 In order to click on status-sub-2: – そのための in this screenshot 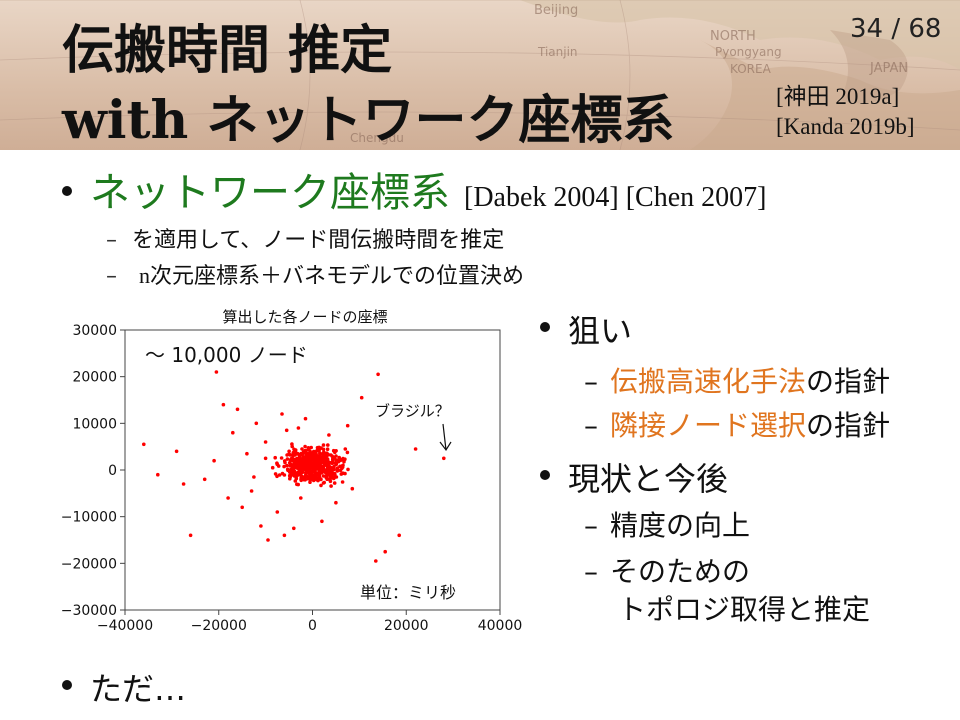, I will do `click(667, 571)`.